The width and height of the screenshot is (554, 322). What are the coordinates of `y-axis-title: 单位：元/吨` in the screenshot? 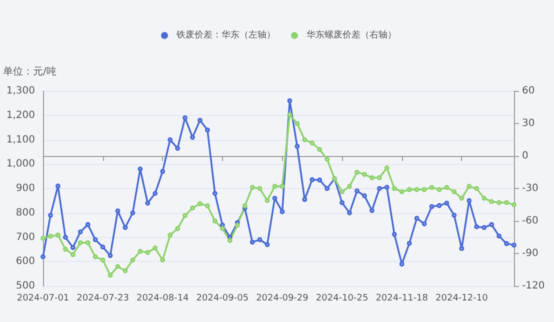 It's located at (29, 72).